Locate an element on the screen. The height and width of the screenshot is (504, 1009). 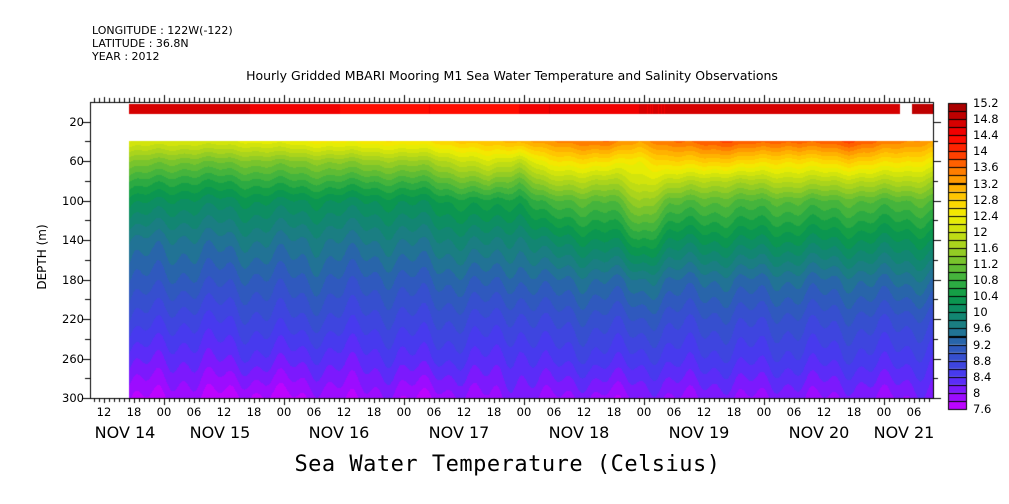
day-label: NOV 17 is located at coordinates (459, 432).